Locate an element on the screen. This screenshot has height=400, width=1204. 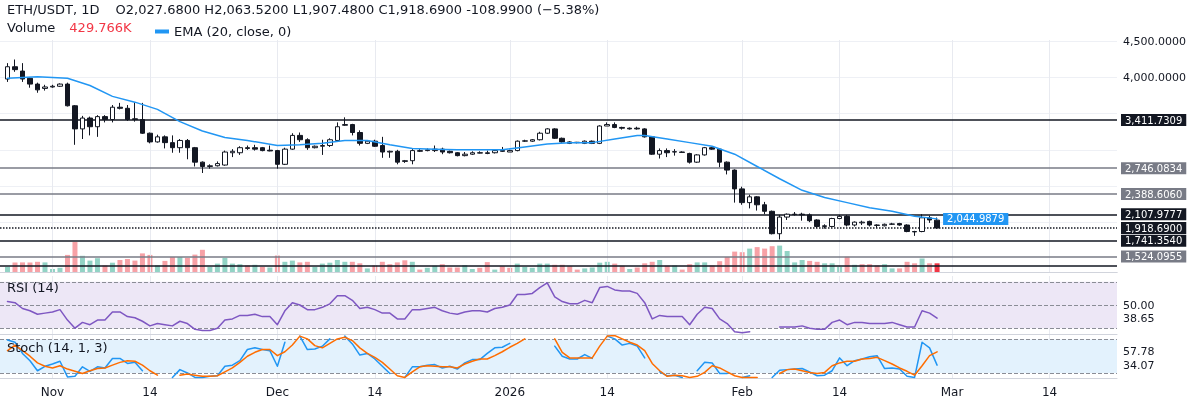
ref-line-label: 1,524.0955 is located at coordinates (1154, 257).